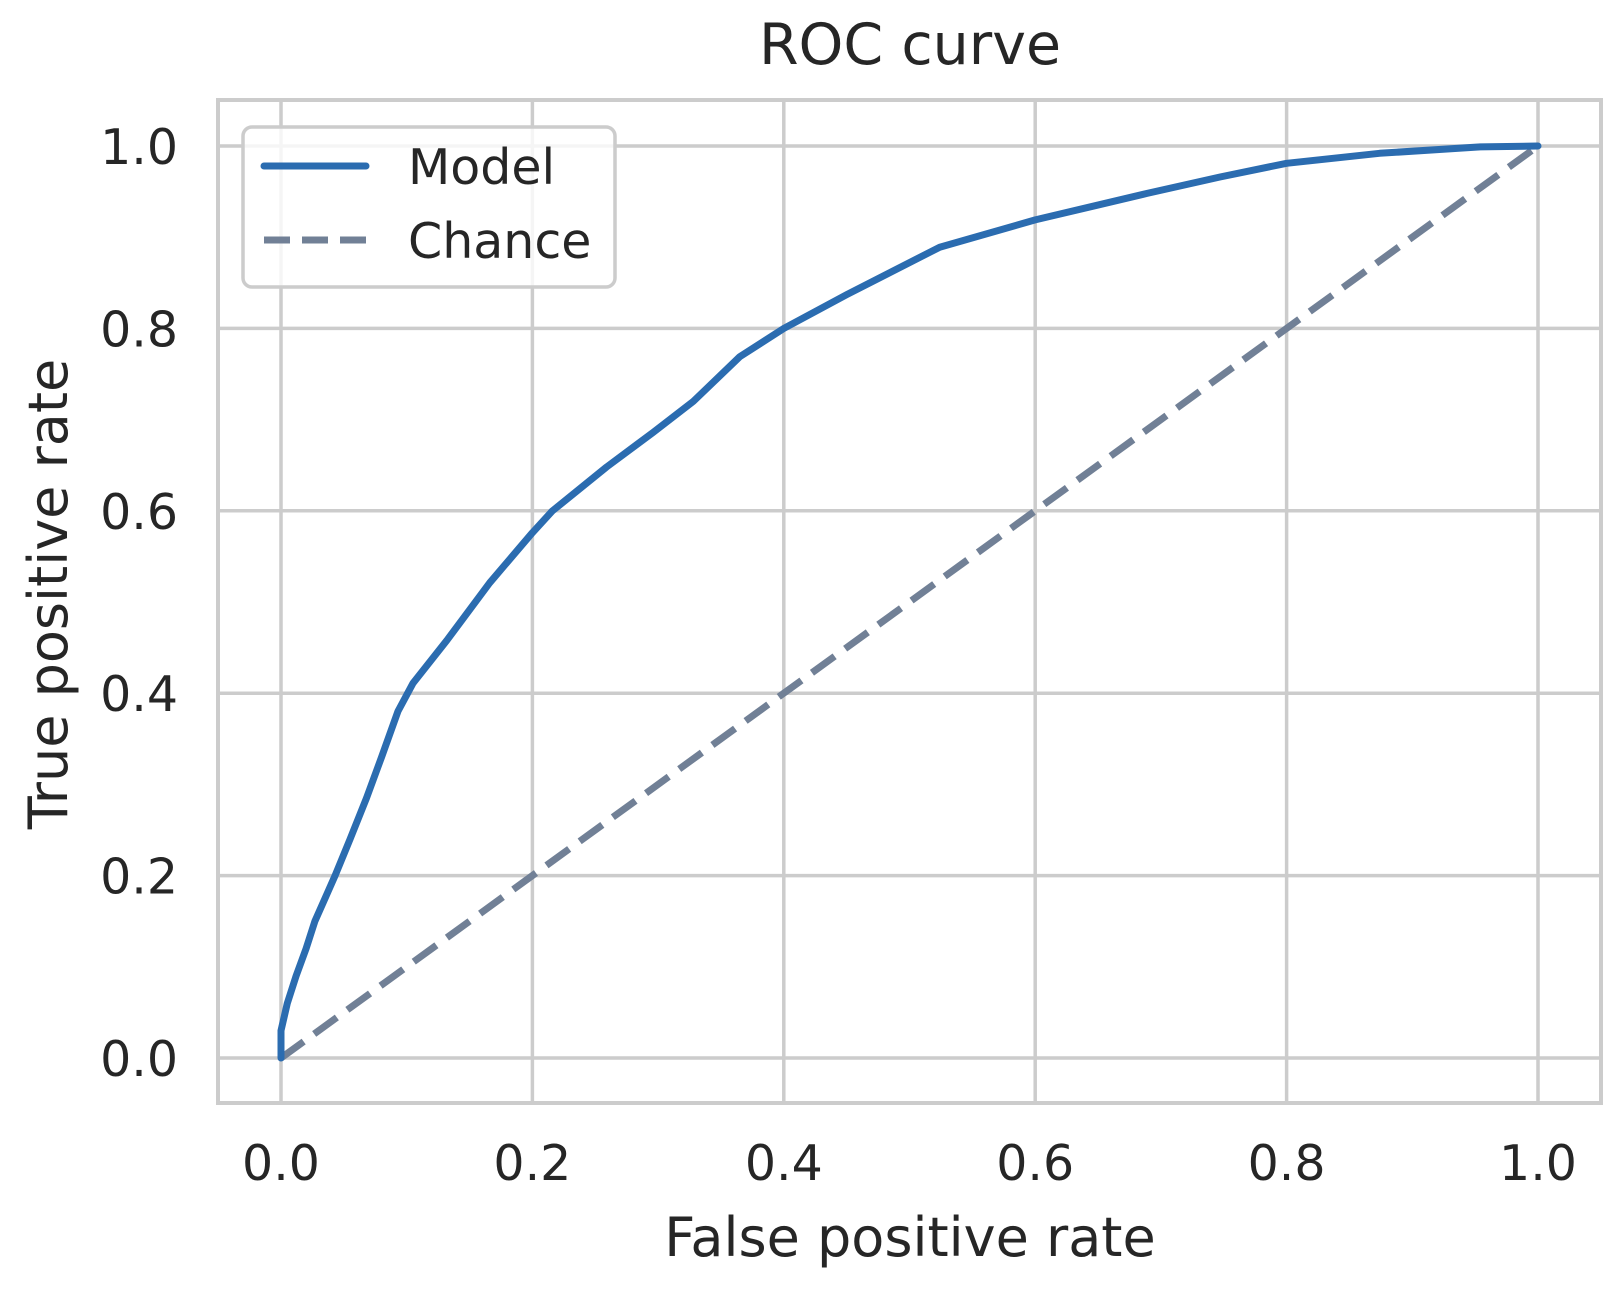 Image resolution: width=1622 pixels, height=1290 pixels. I want to click on y-tick-labels: 0.0 0.2 0.4 0.6 0.8 1.0, so click(139, 603).